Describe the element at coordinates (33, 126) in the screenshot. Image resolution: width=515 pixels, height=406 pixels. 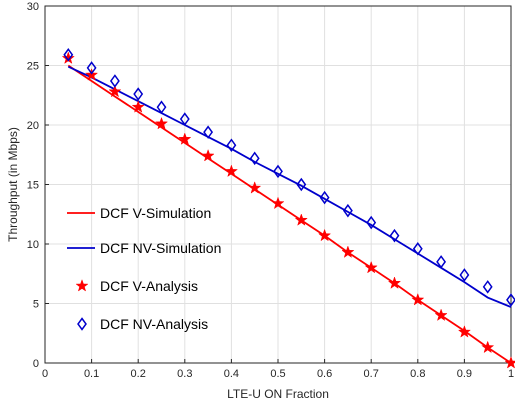
I see `y-tick-label: 20` at that location.